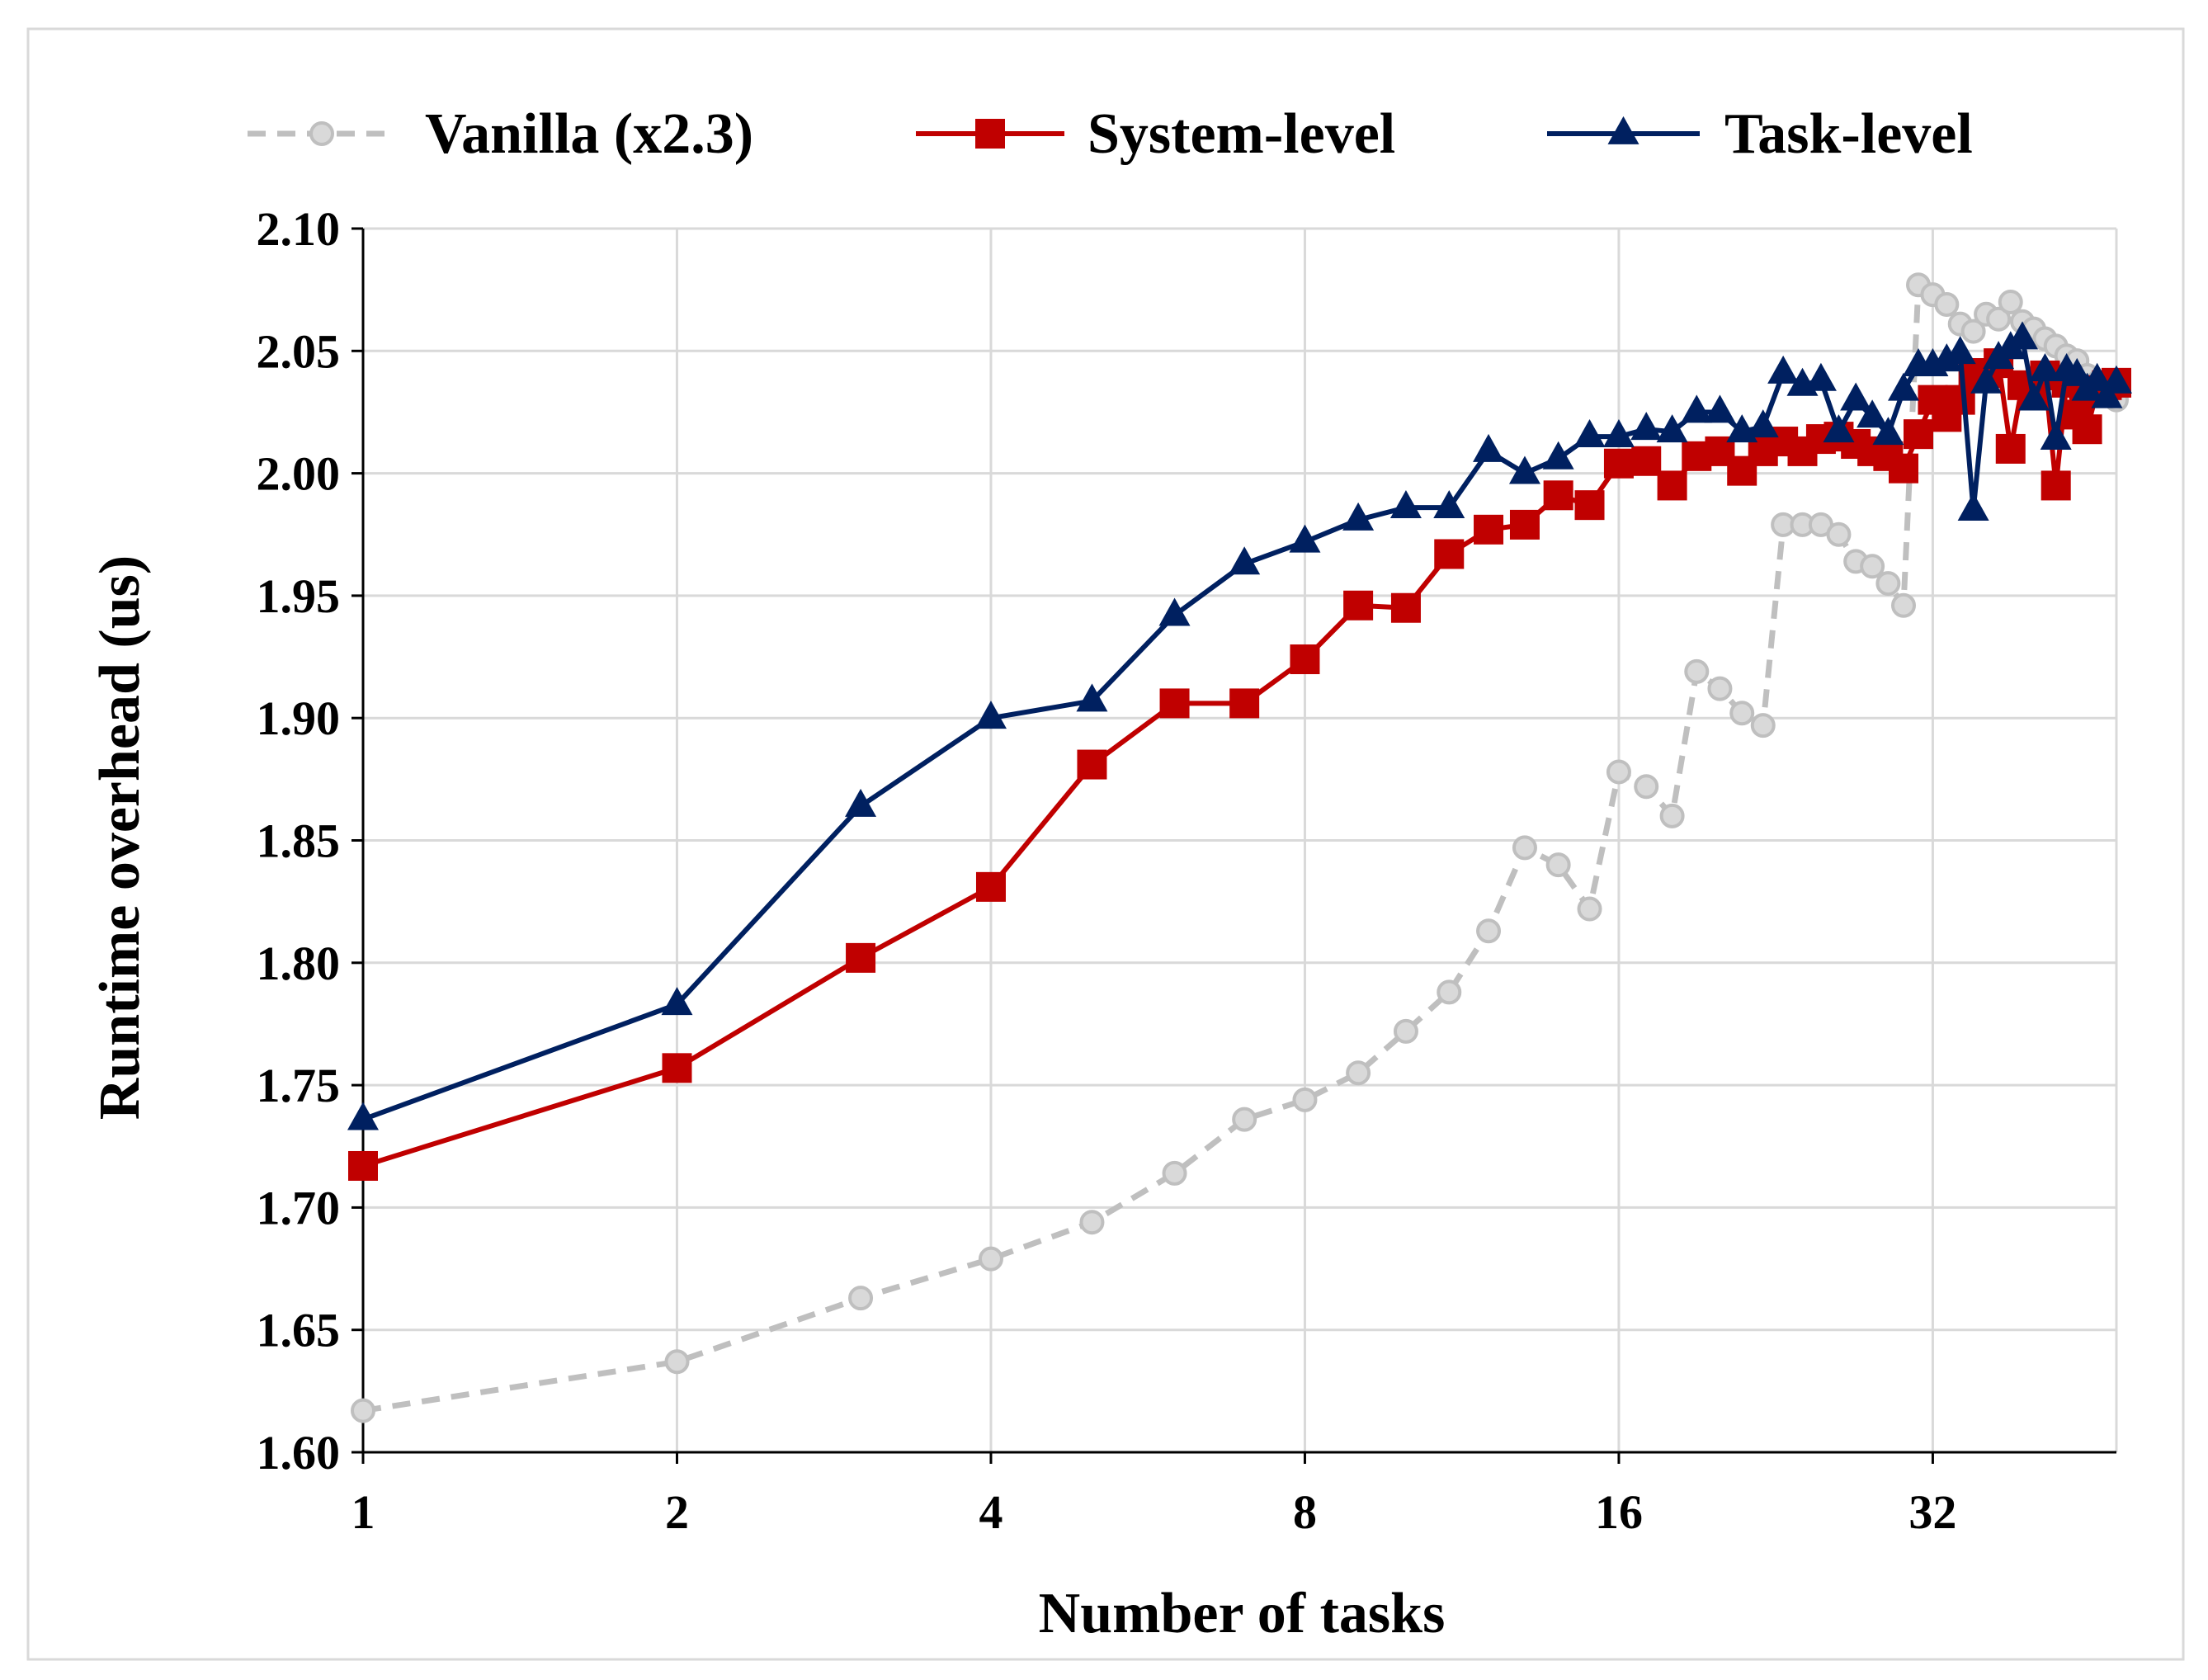  I want to click on x-axis-title: Number of tasks, so click(1242, 1613).